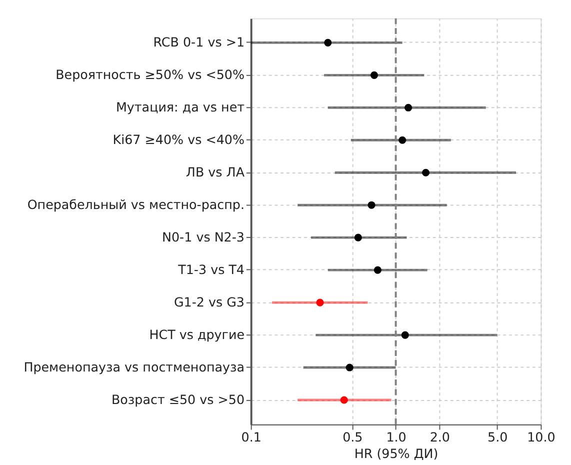 The image size is (571, 465). Describe the element at coordinates (215, 172) in the screenshot. I see `y-tick-label: ЛВ vs ЛА` at that location.